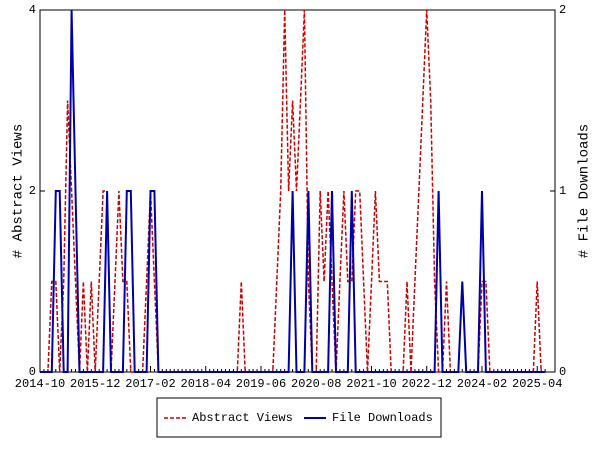  Describe the element at coordinates (261, 384) in the screenshot. I see `x-tick-label: 2019-06` at that location.